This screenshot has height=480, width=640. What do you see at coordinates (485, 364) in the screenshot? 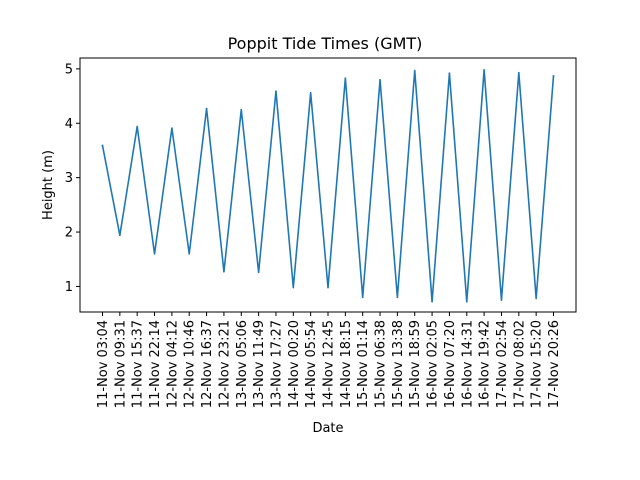
I see `x-tick-label: 16-Nov 19:42` at bounding box center [485, 364].